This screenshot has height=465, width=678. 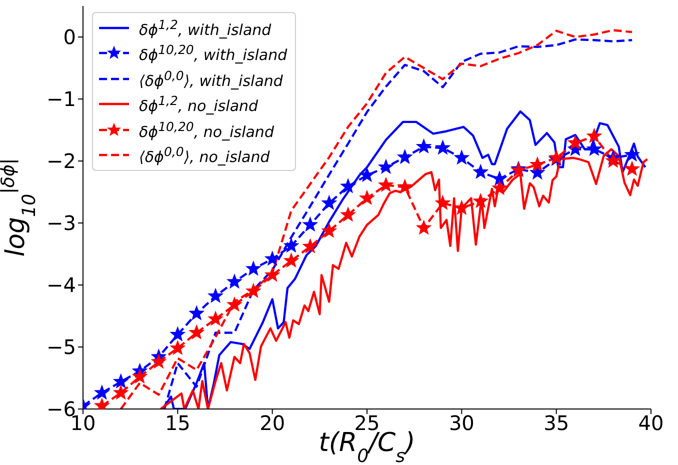 What do you see at coordinates (557, 423) in the screenshot?
I see `x-tick-label: 35` at bounding box center [557, 423].